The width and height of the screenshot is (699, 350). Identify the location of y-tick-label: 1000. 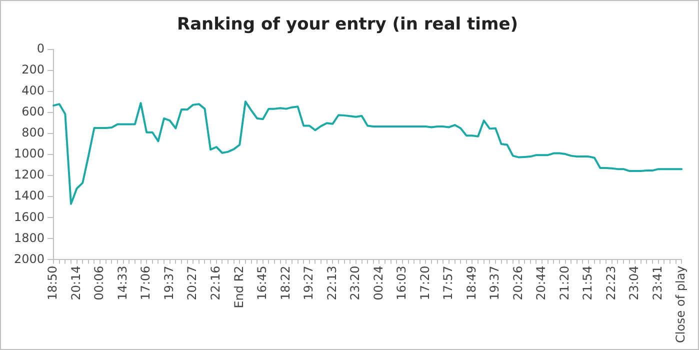
(29, 153).